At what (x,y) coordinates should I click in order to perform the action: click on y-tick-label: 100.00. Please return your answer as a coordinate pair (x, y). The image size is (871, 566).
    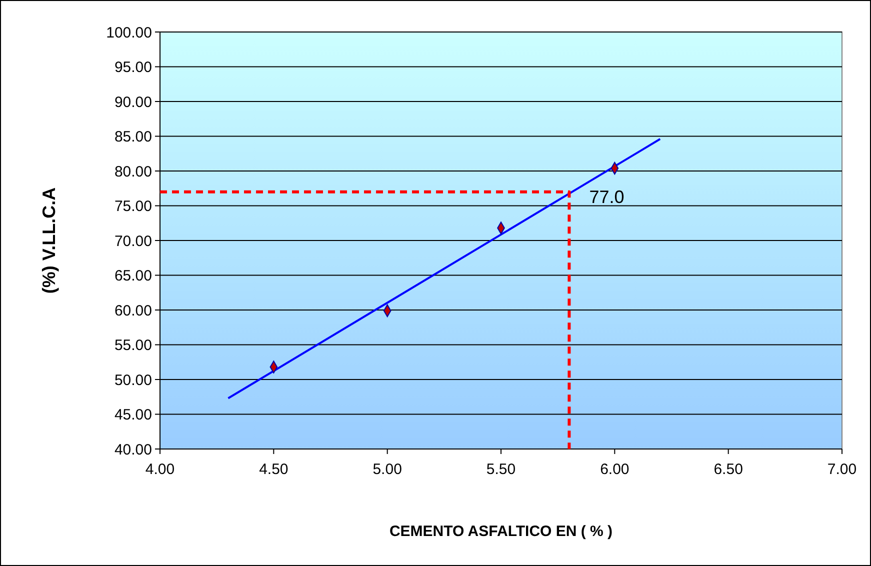
    Looking at the image, I should click on (129, 33).